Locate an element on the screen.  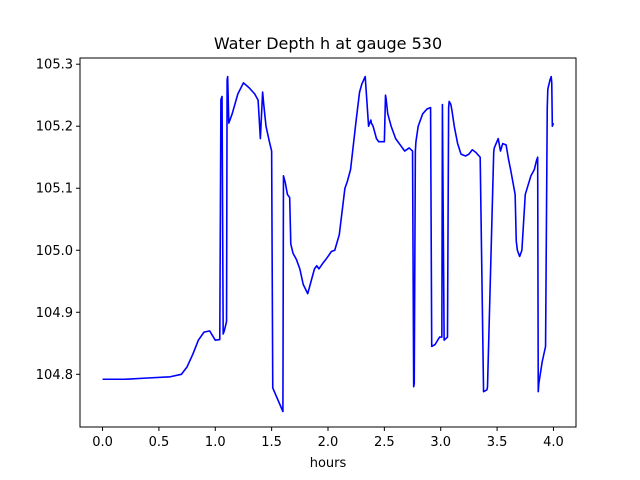
y-tick-label: 105.0 is located at coordinates (54, 251).